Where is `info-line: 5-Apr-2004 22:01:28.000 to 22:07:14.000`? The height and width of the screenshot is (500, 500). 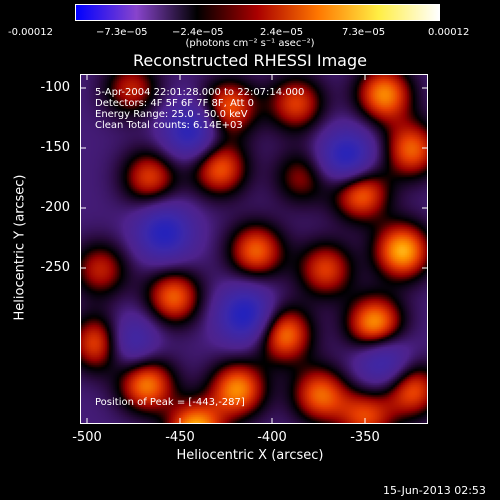 info-line: 5-Apr-2004 22:01:28.000 to 22:07:14.000 is located at coordinates (200, 92).